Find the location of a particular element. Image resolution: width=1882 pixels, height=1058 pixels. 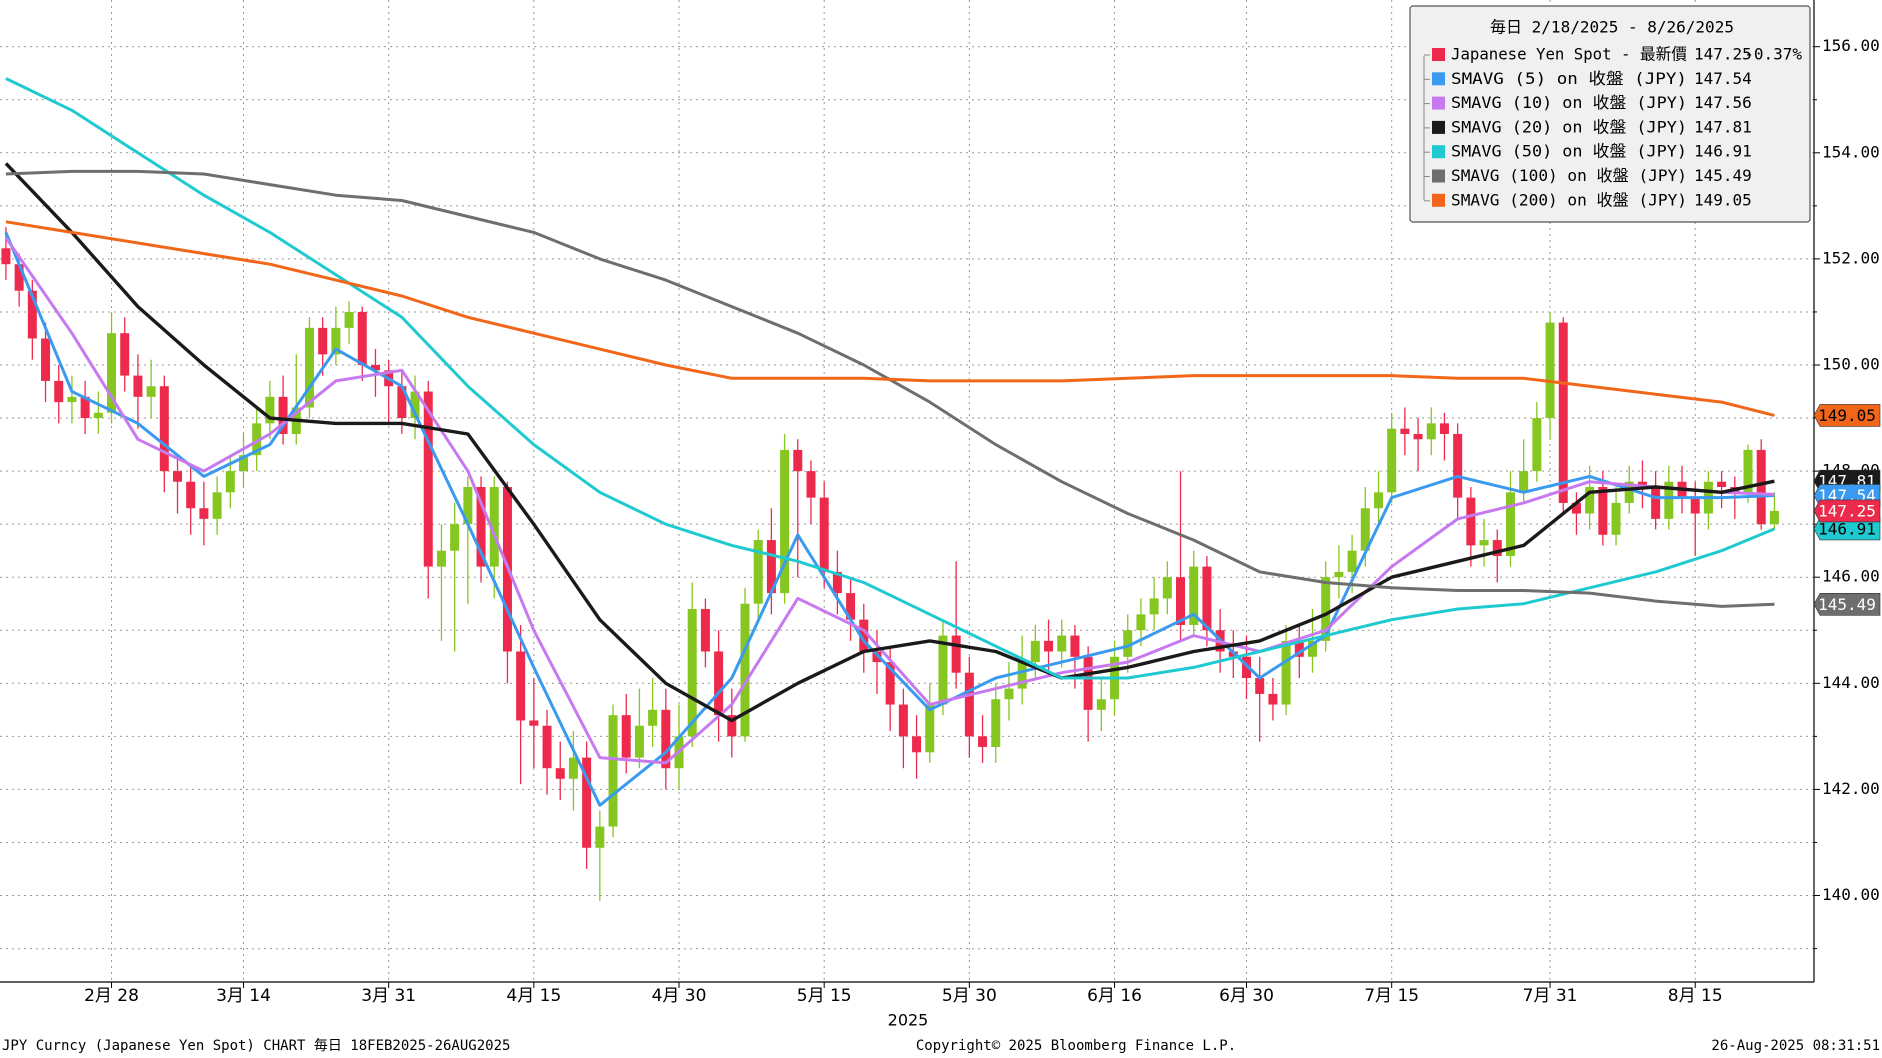

x-axis-label: 2025 is located at coordinates (908, 1020).